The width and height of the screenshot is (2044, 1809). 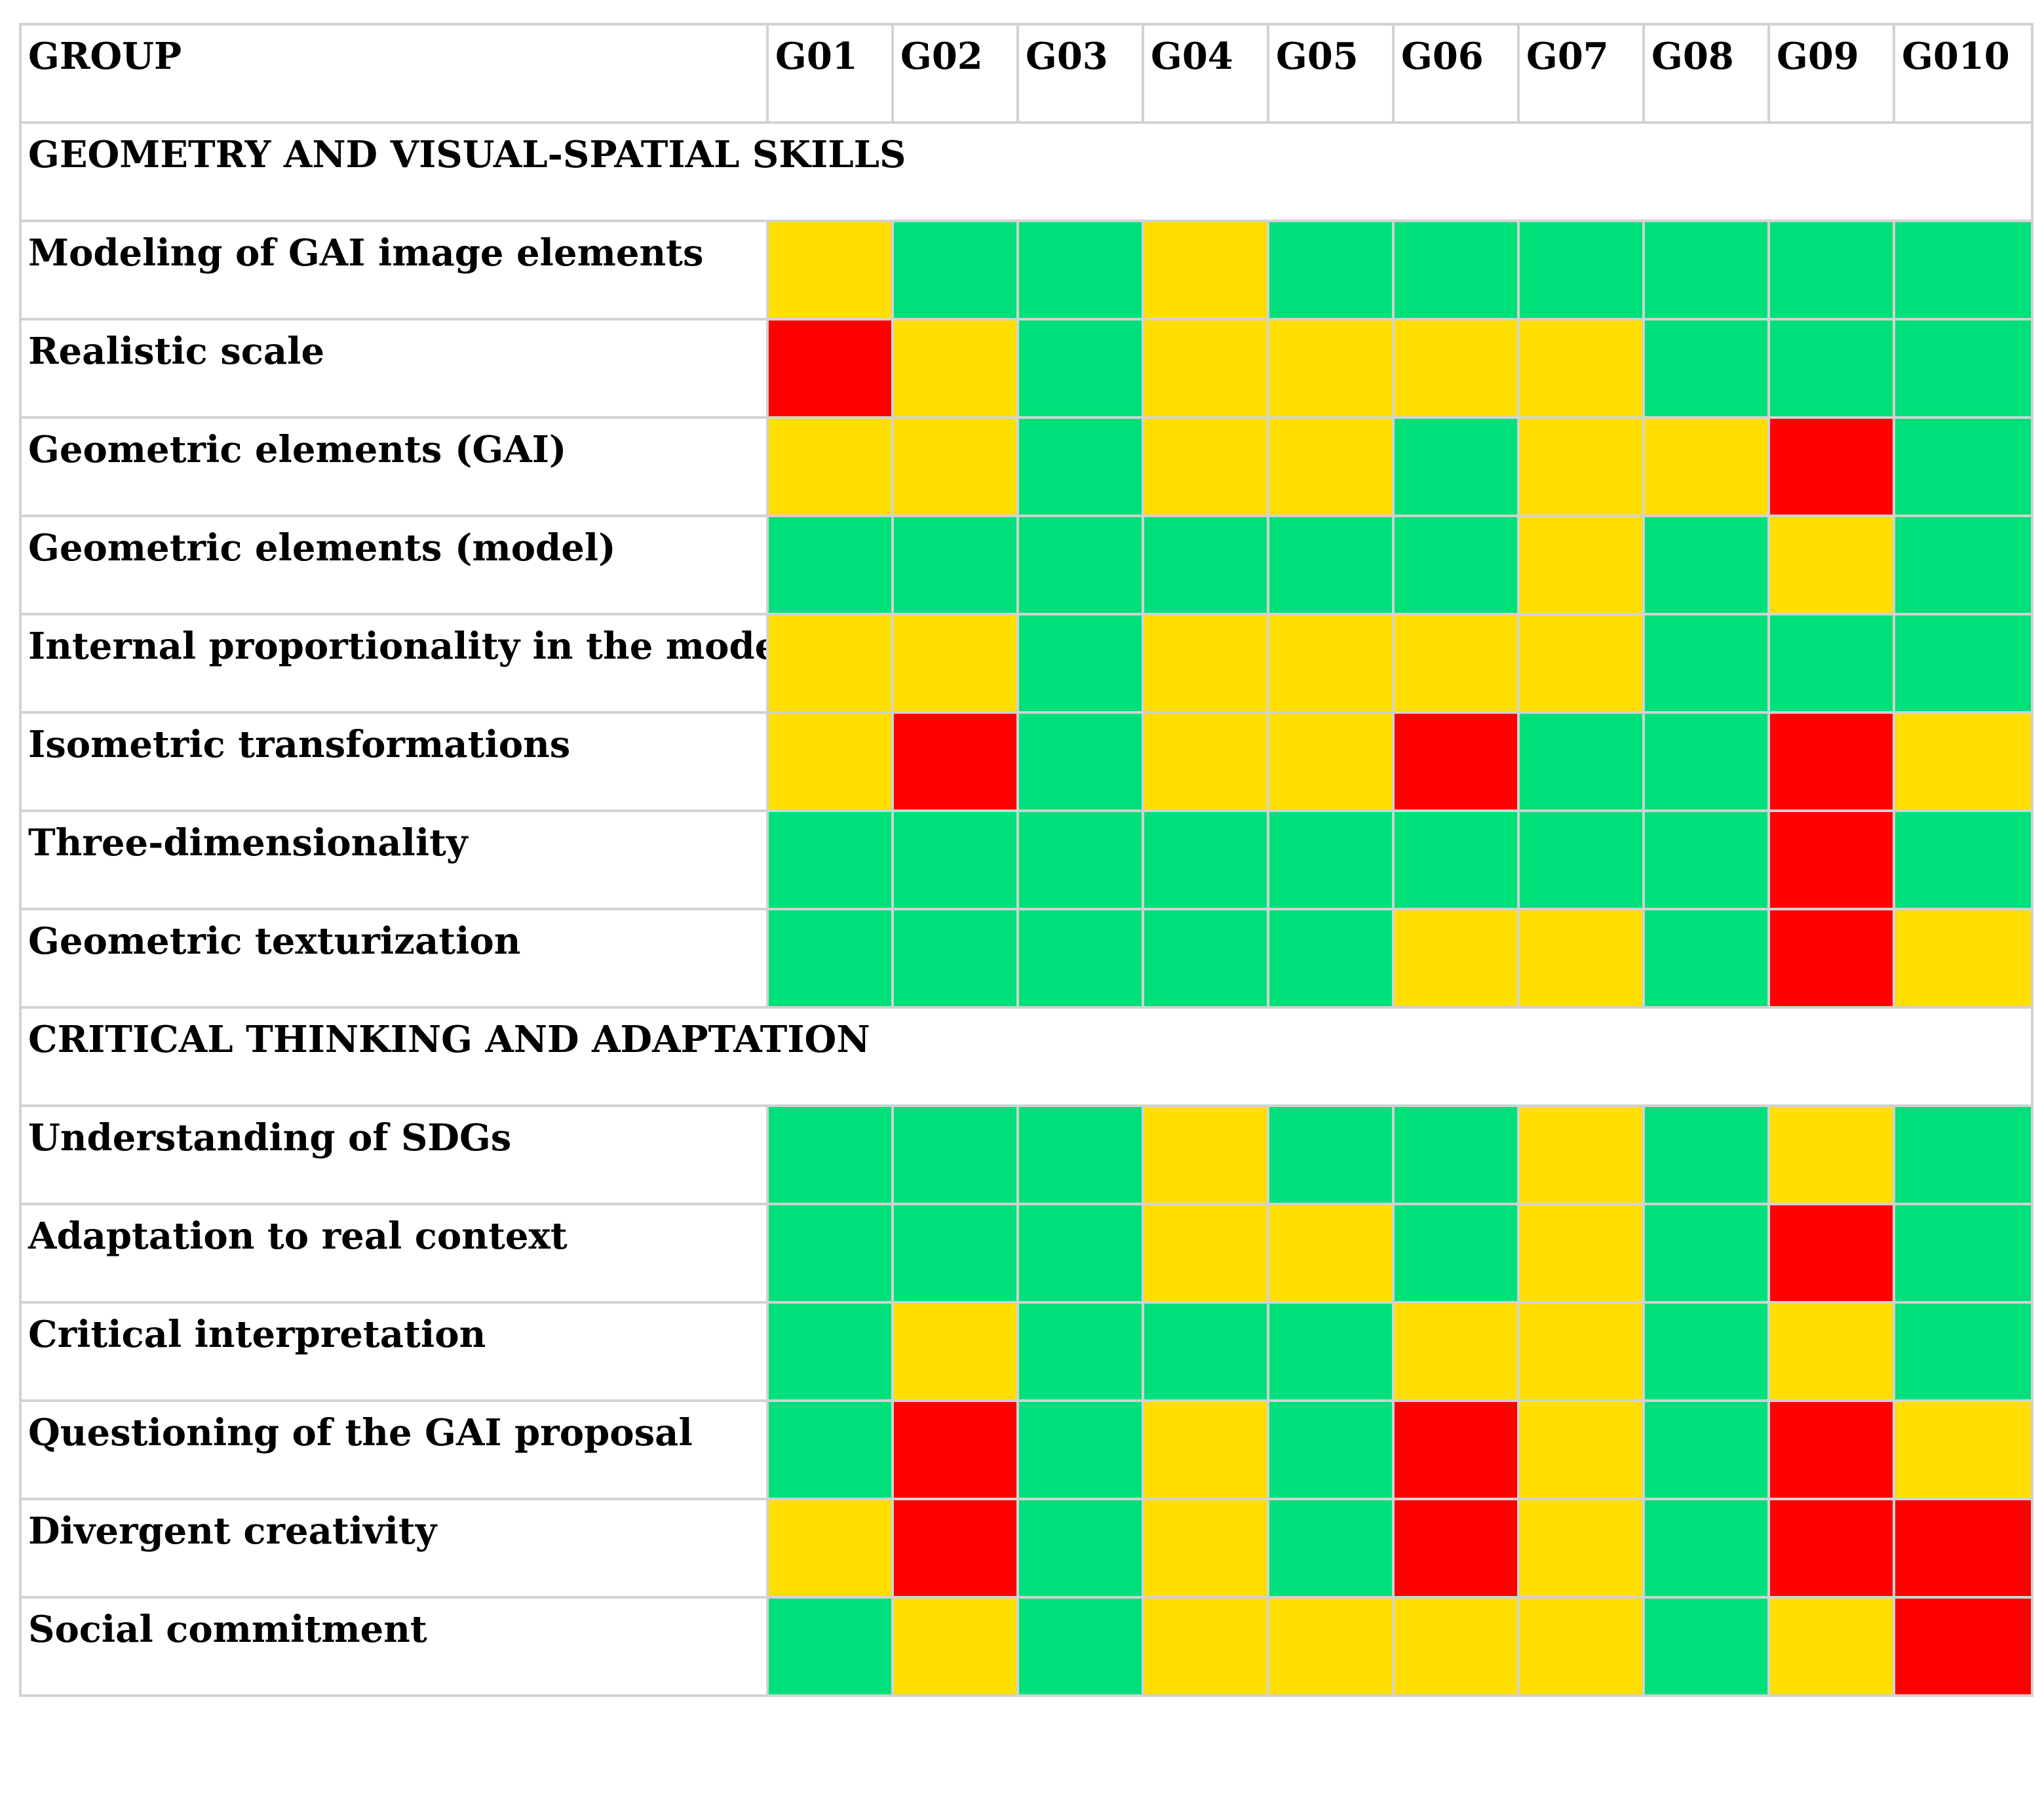 I want to click on table-row: Geometric elements (model), so click(x=1026, y=565).